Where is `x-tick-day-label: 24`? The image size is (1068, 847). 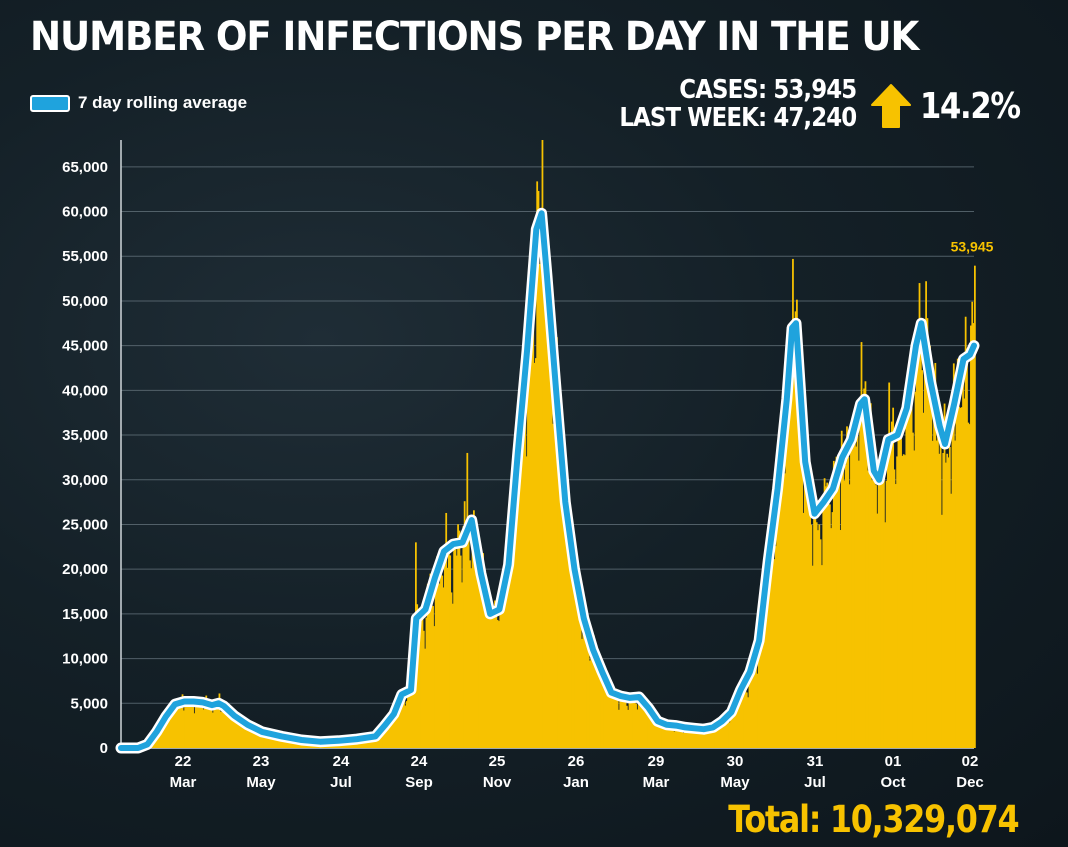
x-tick-day-label: 24 is located at coordinates (419, 761).